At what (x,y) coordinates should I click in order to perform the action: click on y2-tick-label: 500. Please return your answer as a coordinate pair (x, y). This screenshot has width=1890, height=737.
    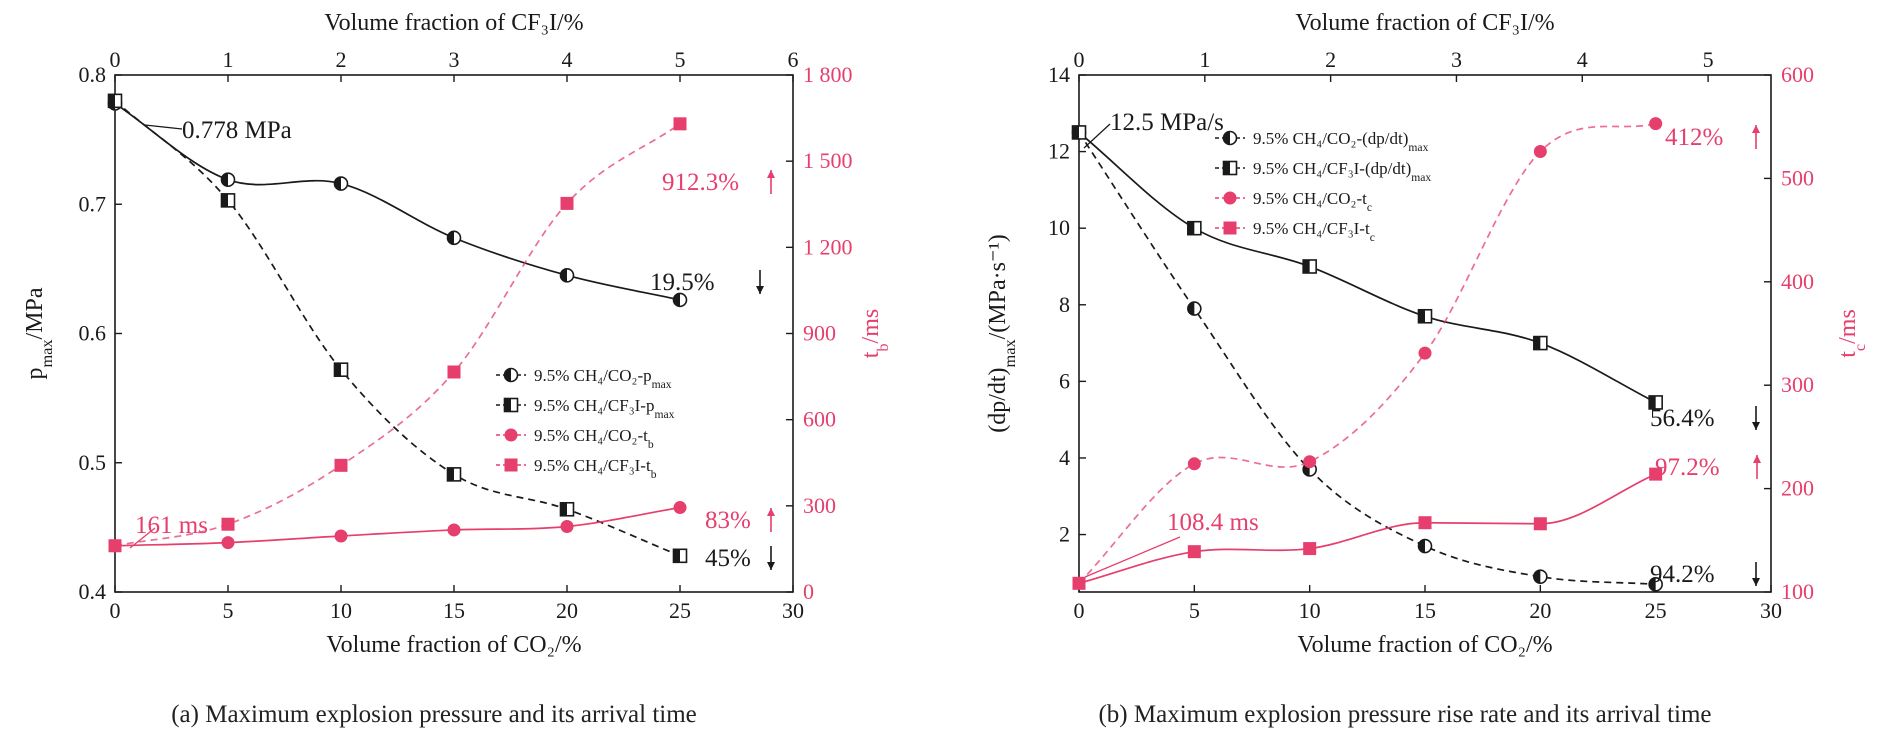
    Looking at the image, I should click on (1797, 177).